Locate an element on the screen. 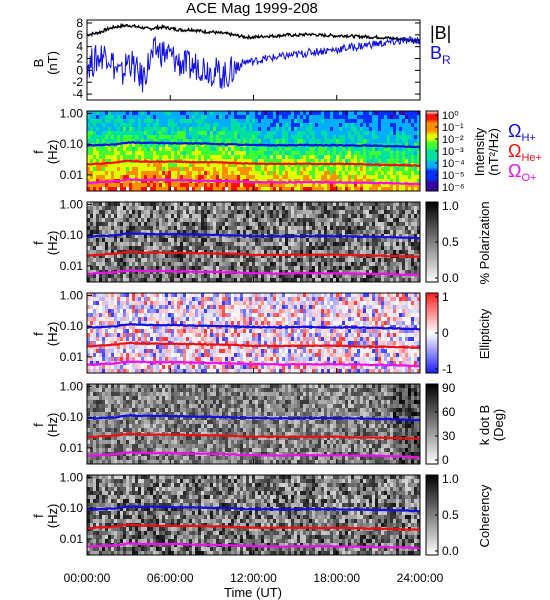  kdotb-colorbar-tick-label: 0 is located at coordinates (445, 460).